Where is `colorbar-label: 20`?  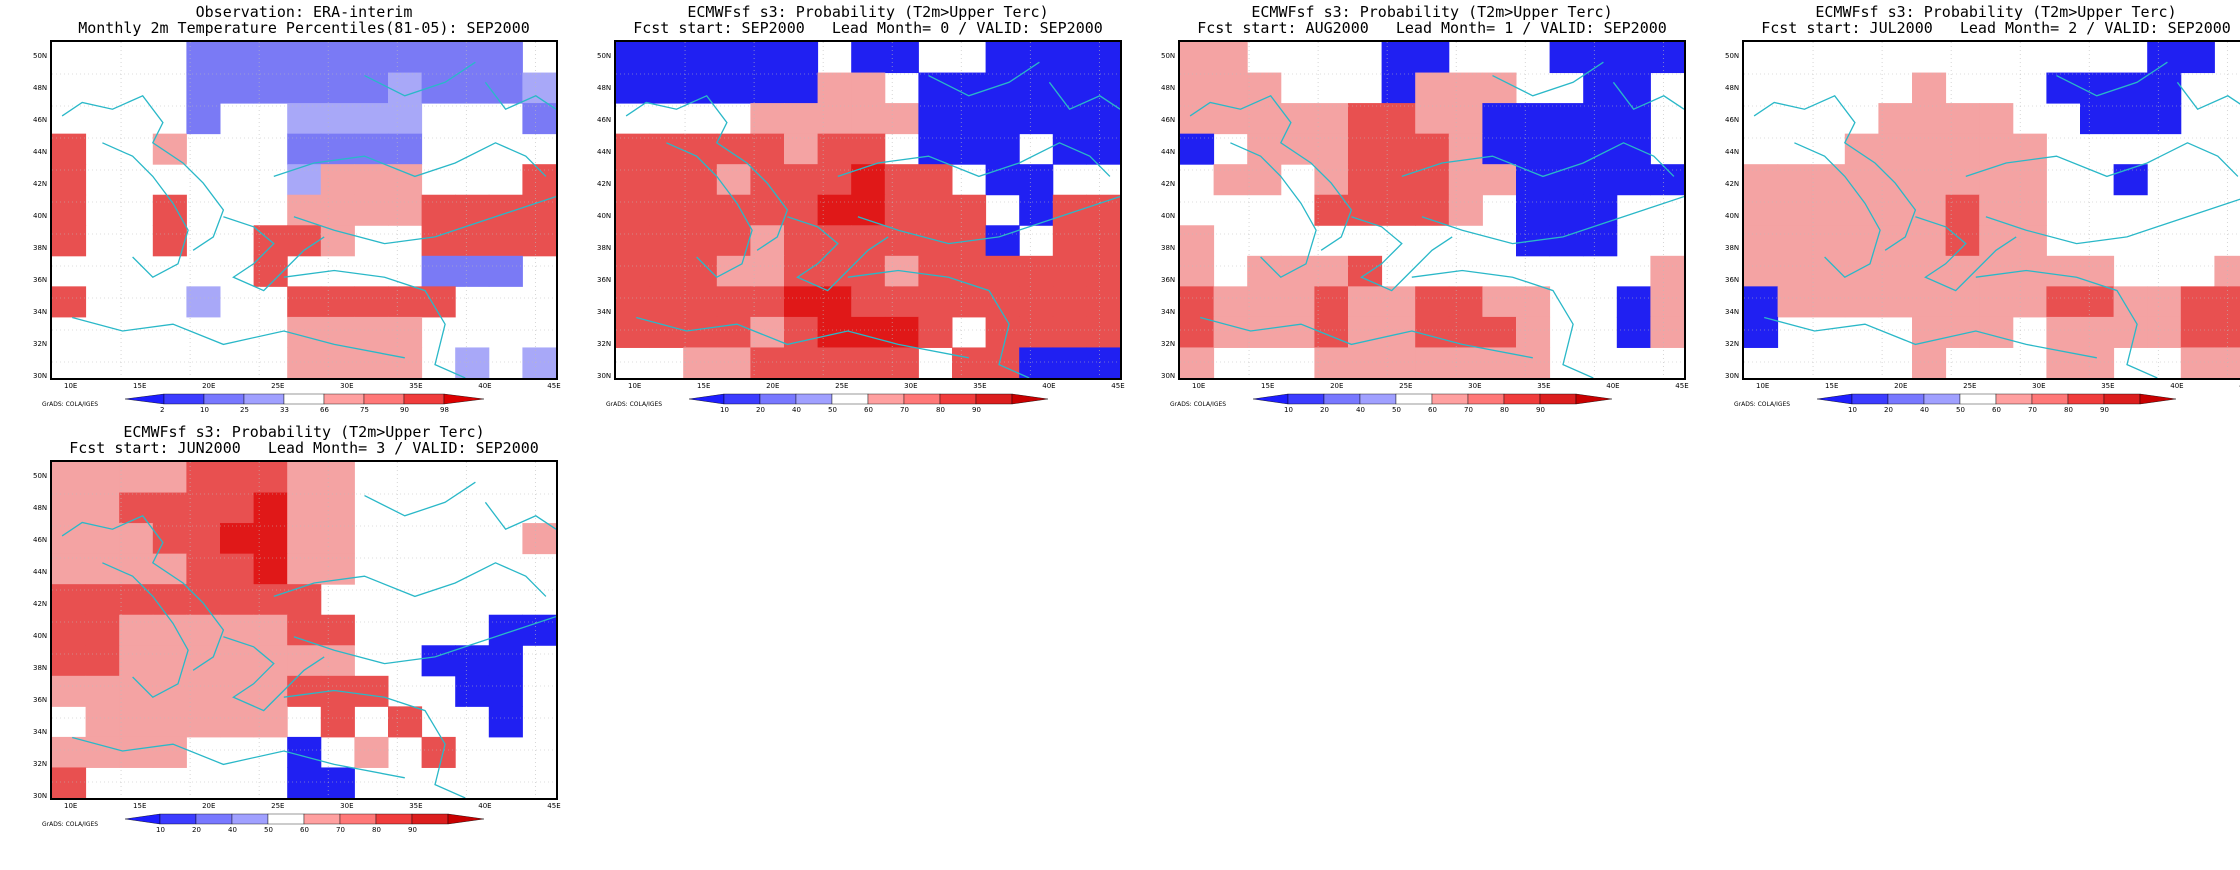 colorbar-label: 20 is located at coordinates (196, 830).